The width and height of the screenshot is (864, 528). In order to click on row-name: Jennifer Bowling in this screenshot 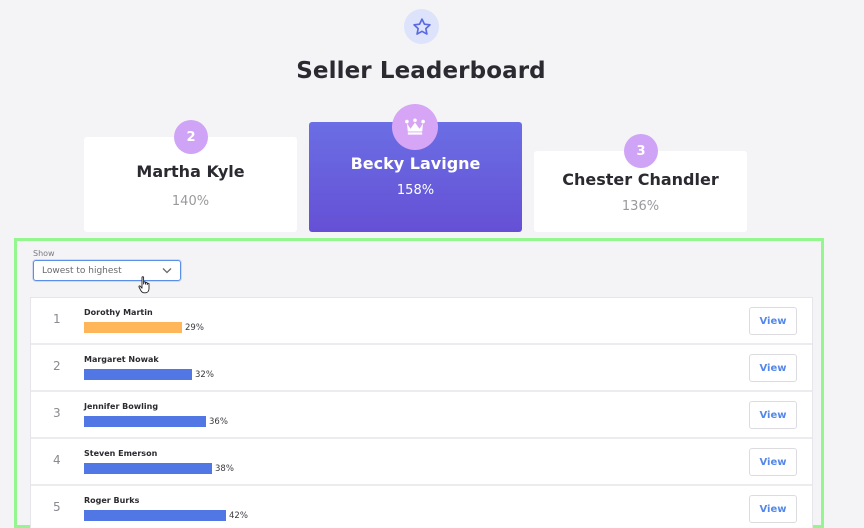, I will do `click(121, 406)`.